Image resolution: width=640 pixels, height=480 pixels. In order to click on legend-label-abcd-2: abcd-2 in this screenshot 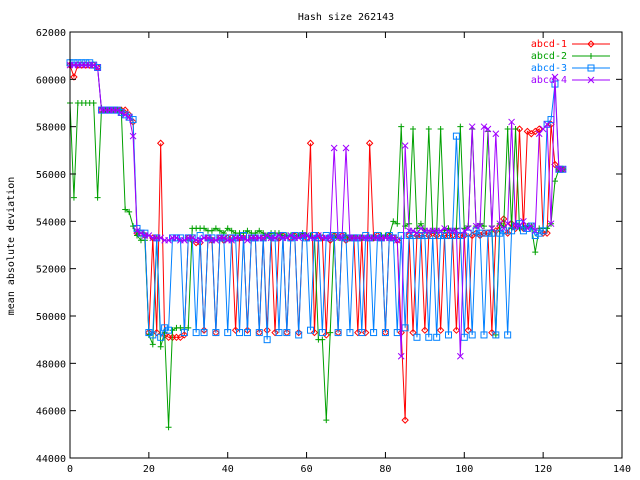, I will do `click(549, 56)`.